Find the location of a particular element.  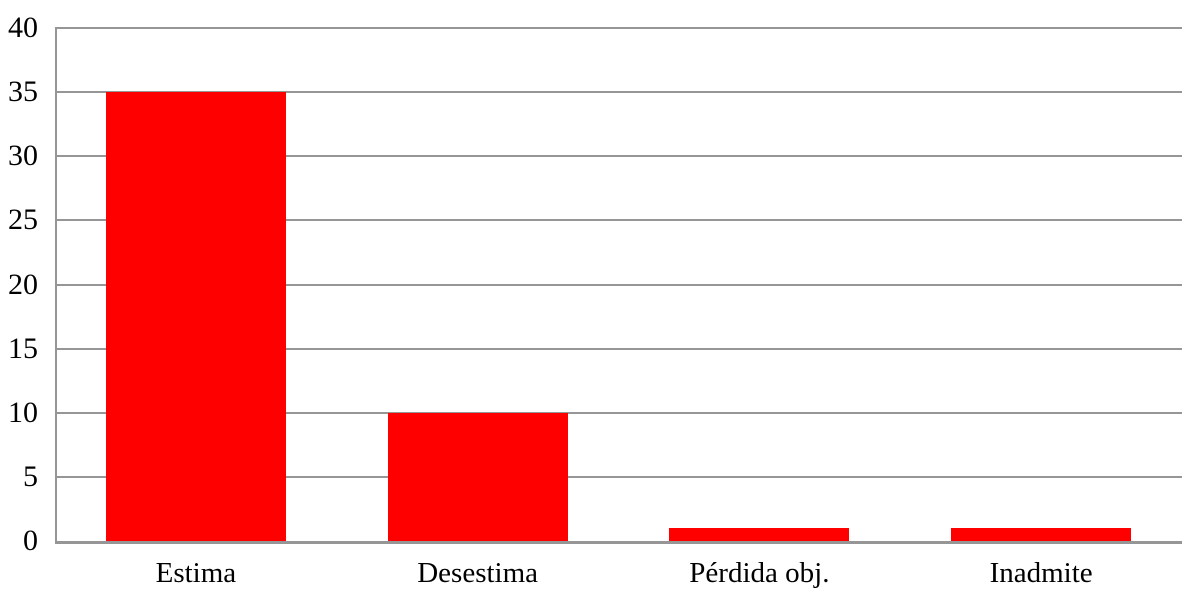

x-category-label-4: Inadmite is located at coordinates (1041, 573).